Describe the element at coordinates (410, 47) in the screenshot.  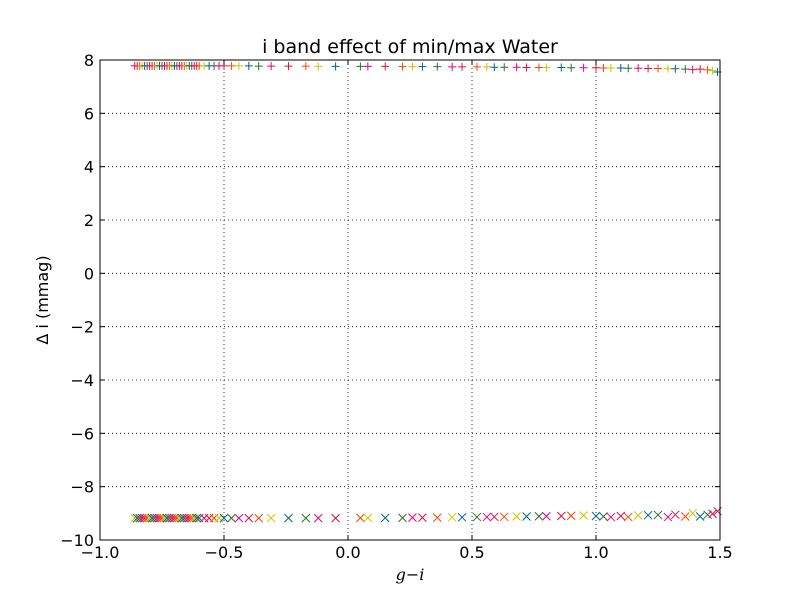
I see `chart-title: i band effect of min/max Water` at that location.